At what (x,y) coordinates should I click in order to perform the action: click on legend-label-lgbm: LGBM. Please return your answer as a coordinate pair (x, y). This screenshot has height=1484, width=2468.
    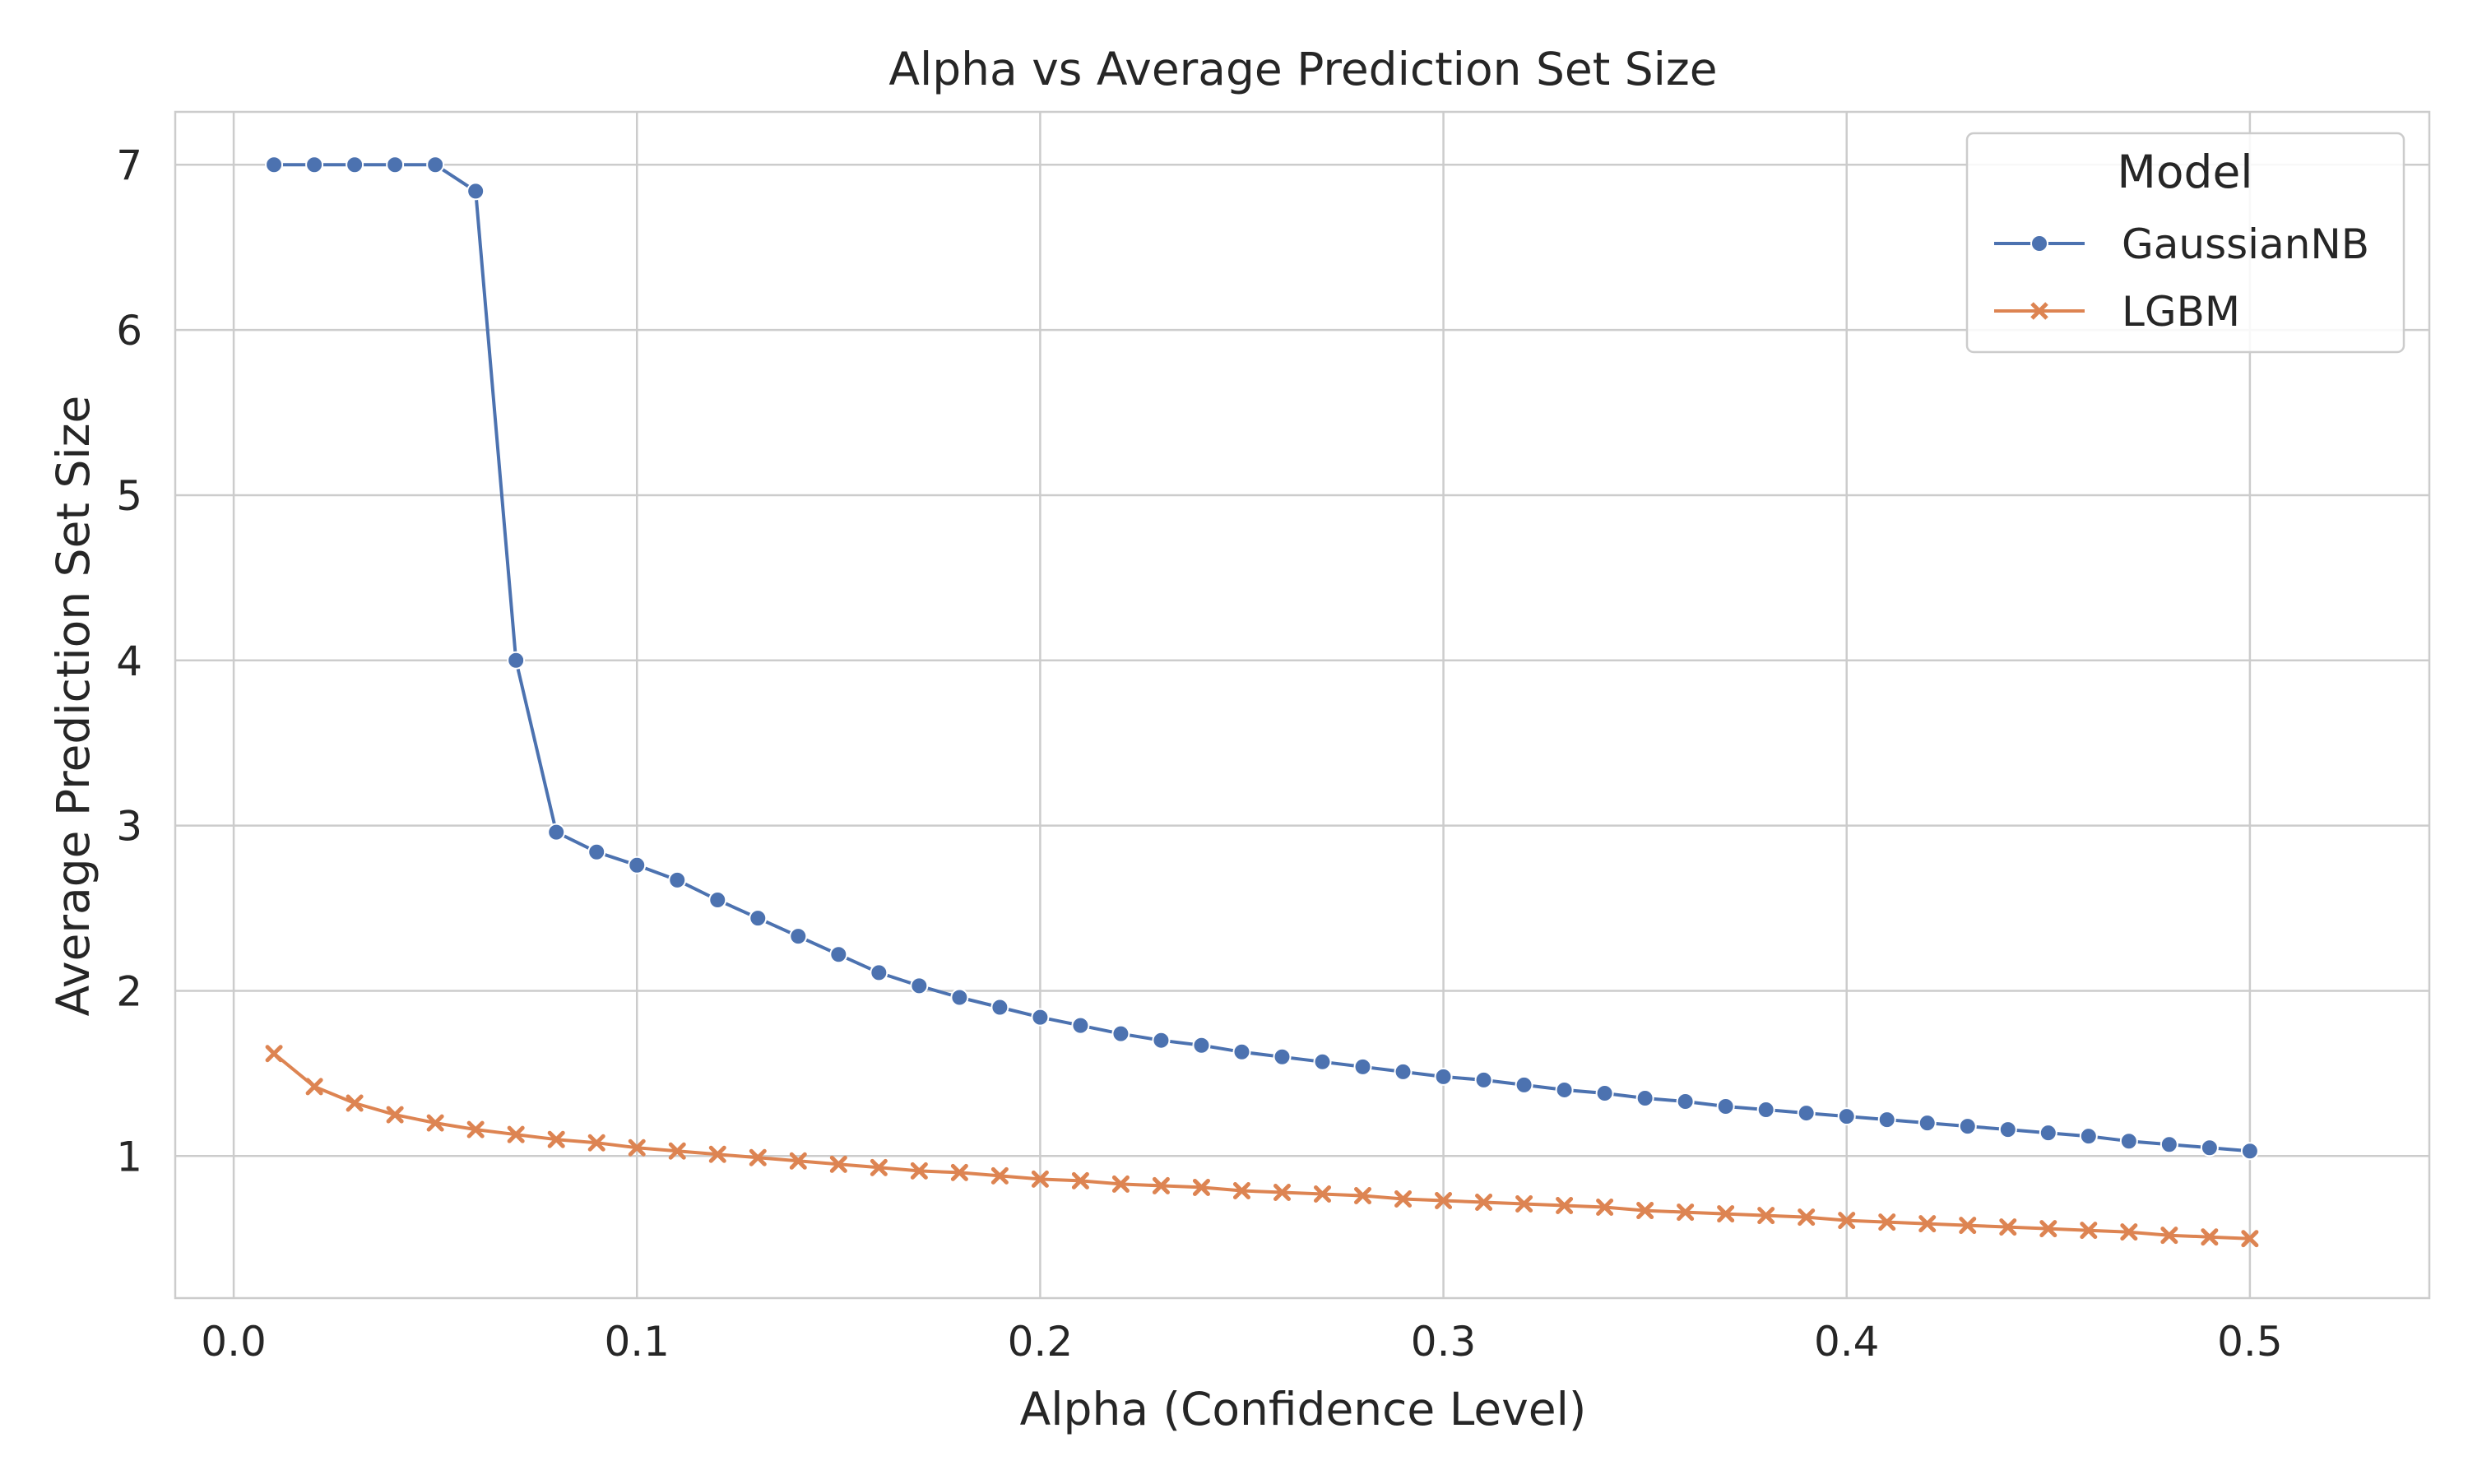
    Looking at the image, I should click on (2181, 312).